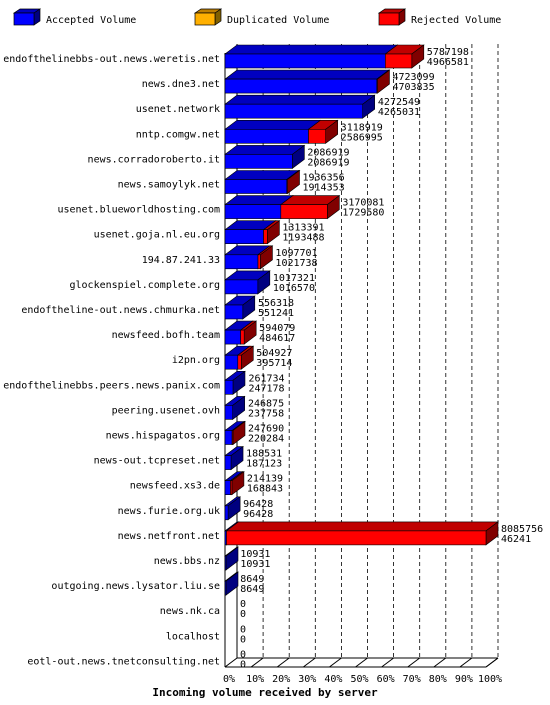 The width and height of the screenshot is (550, 705). What do you see at coordinates (138, 210) in the screenshot?
I see `server-label: usenet.blueworldhosting.com` at bounding box center [138, 210].